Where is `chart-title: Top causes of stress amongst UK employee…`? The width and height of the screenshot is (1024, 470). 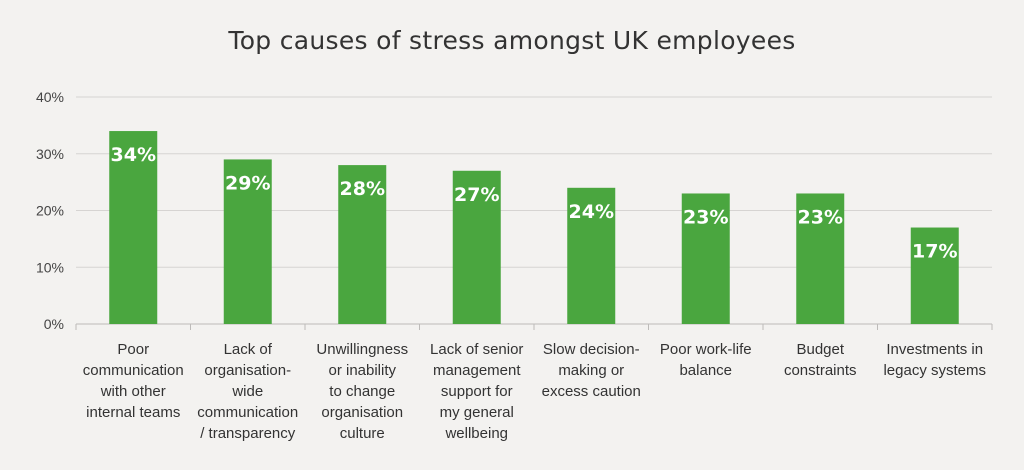 chart-title: Top causes of stress amongst UK employee… is located at coordinates (512, 40).